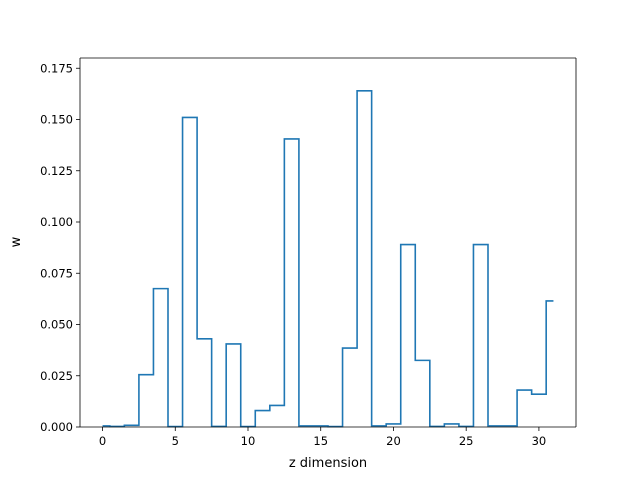 The image size is (640, 480). Describe the element at coordinates (328, 463) in the screenshot. I see `x-axis-label: z dimension` at that location.